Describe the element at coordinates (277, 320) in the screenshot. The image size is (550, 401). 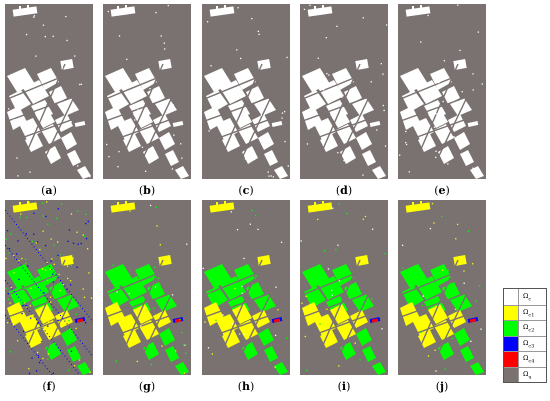
I see `patch-c4` at that location.